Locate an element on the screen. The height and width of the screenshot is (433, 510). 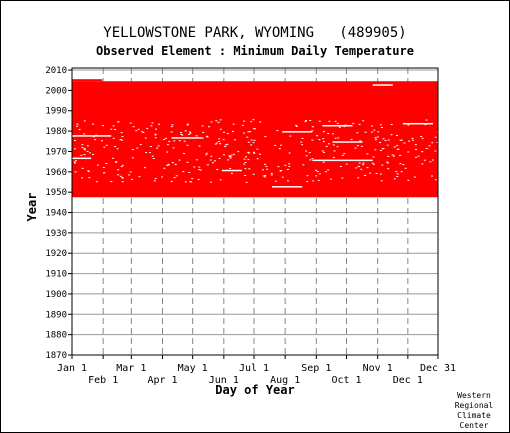
x-tick-label: Jan 1 is located at coordinates (72, 368).